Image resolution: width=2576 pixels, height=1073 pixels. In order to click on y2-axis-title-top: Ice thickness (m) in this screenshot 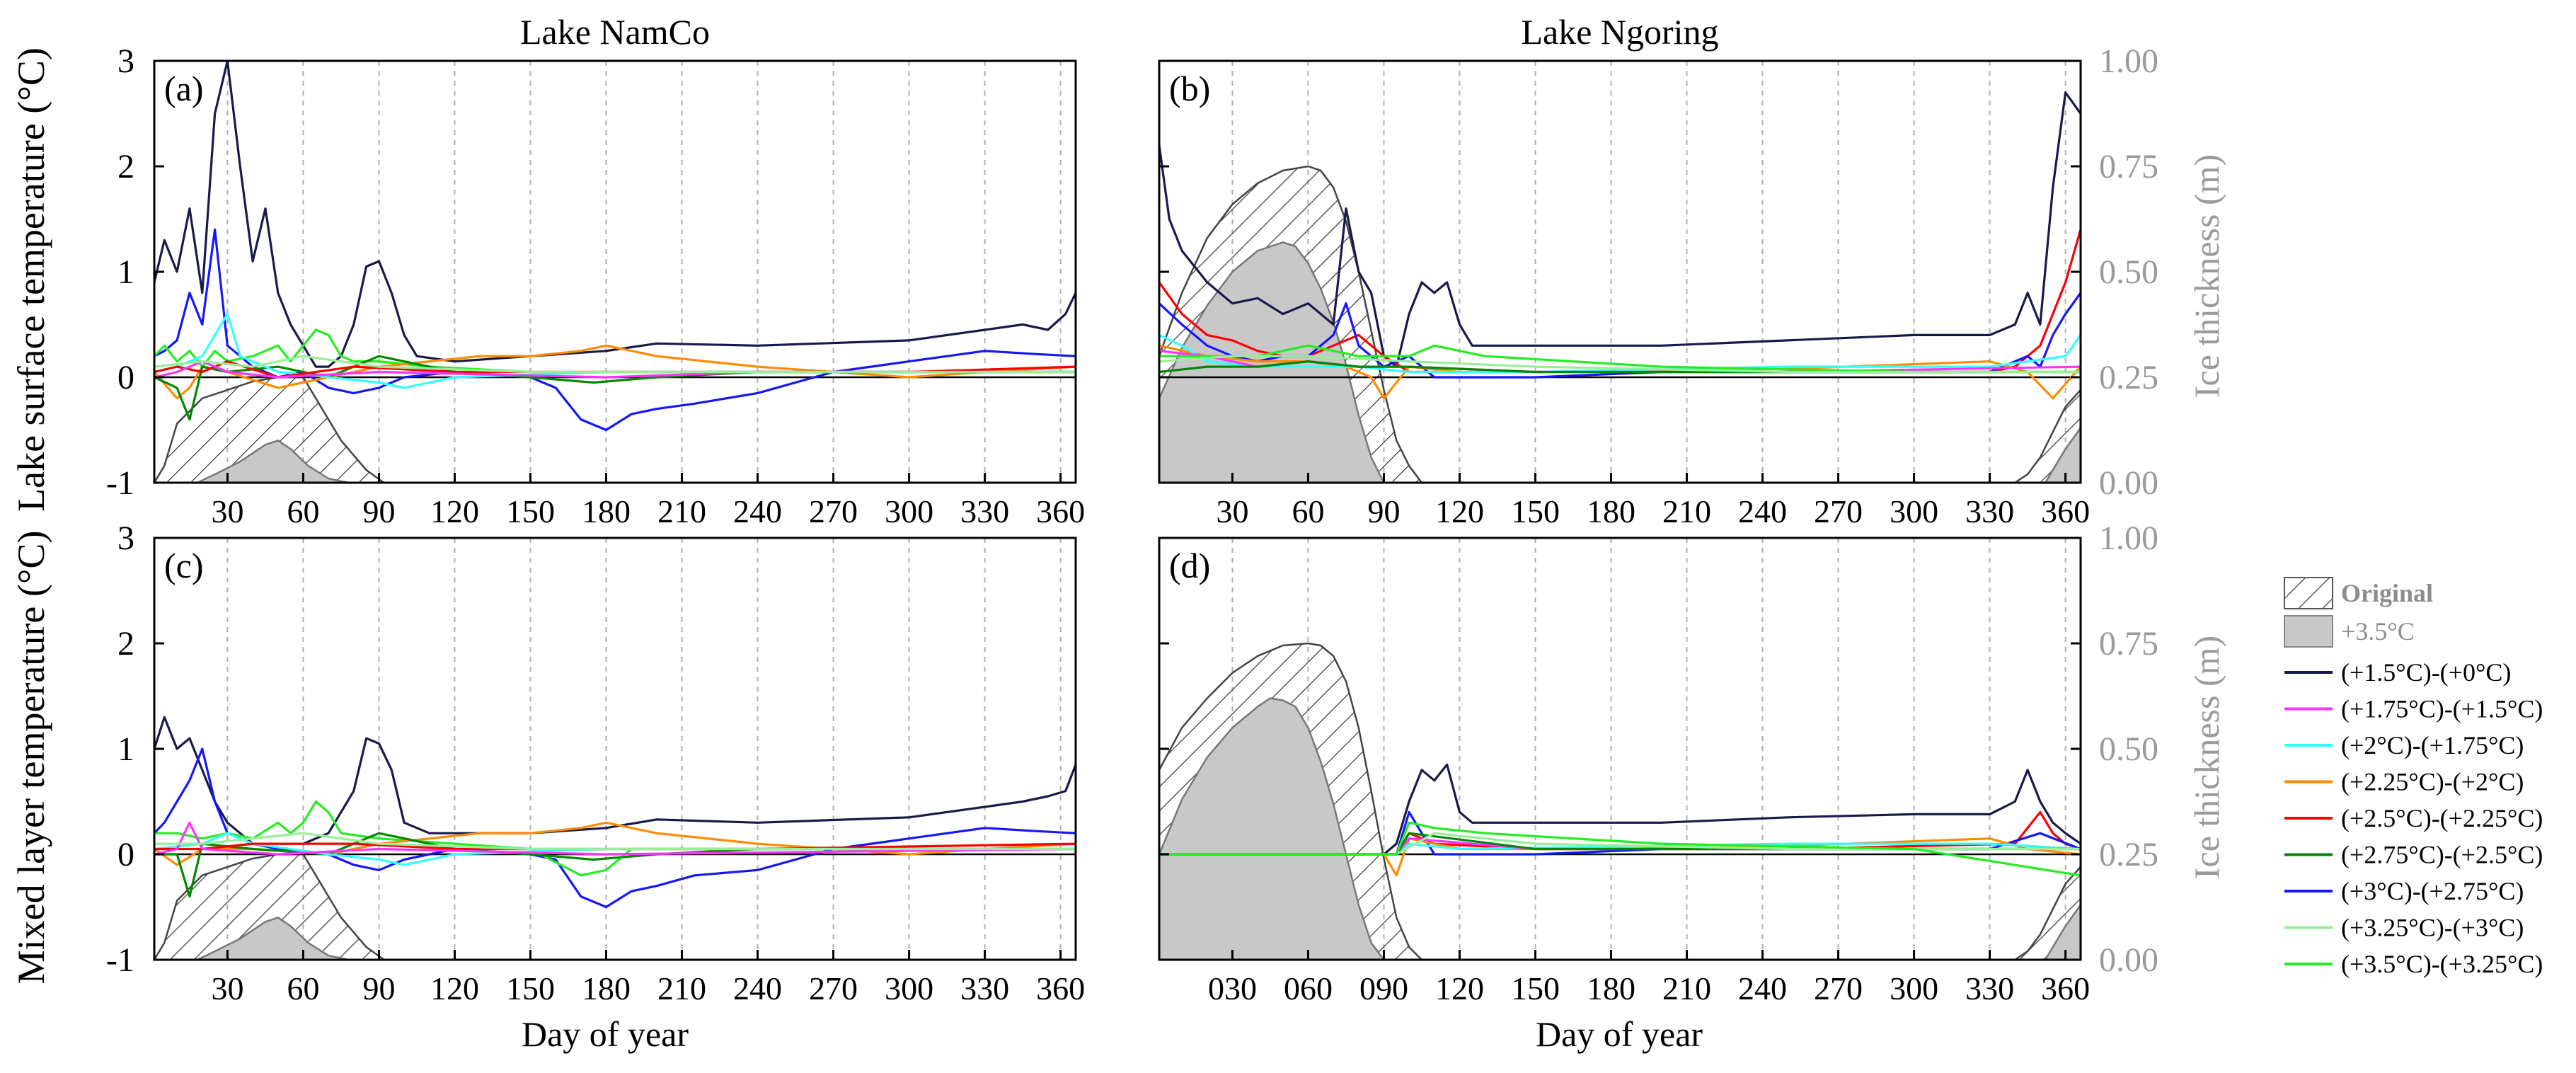, I will do `click(2207, 276)`.